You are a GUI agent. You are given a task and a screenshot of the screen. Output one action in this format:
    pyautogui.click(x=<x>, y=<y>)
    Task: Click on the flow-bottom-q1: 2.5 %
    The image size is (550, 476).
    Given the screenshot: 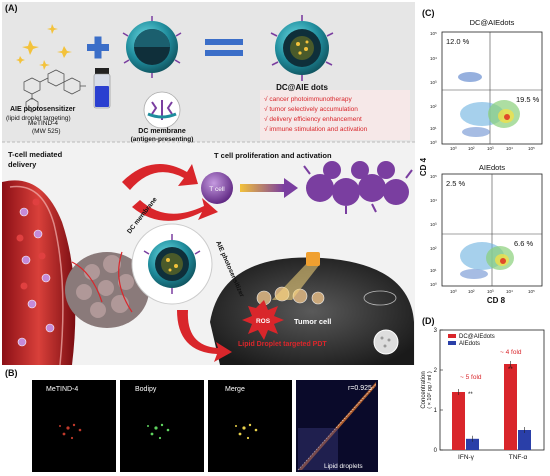 What is the action you would take?
    pyautogui.click(x=456, y=183)
    